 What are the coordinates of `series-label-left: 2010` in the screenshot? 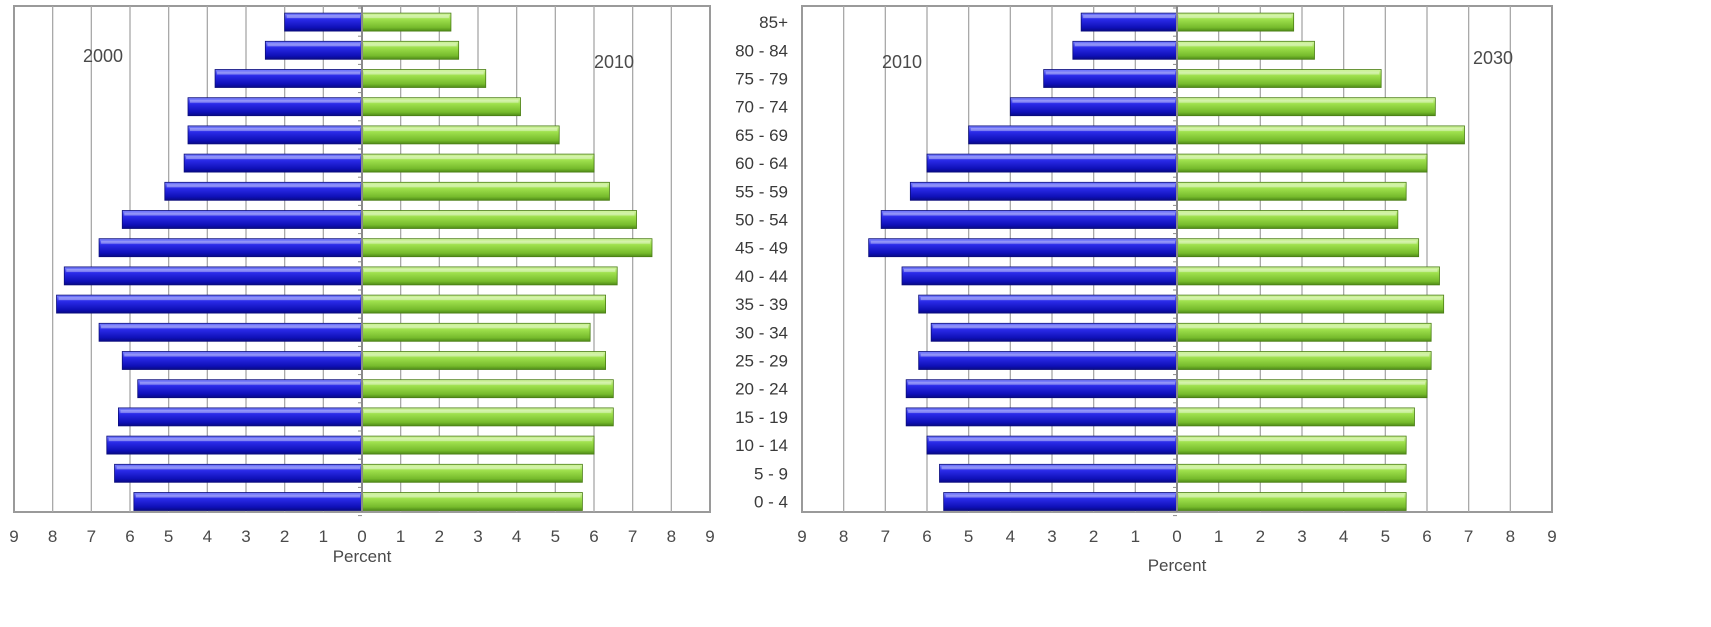 It's located at (902, 62).